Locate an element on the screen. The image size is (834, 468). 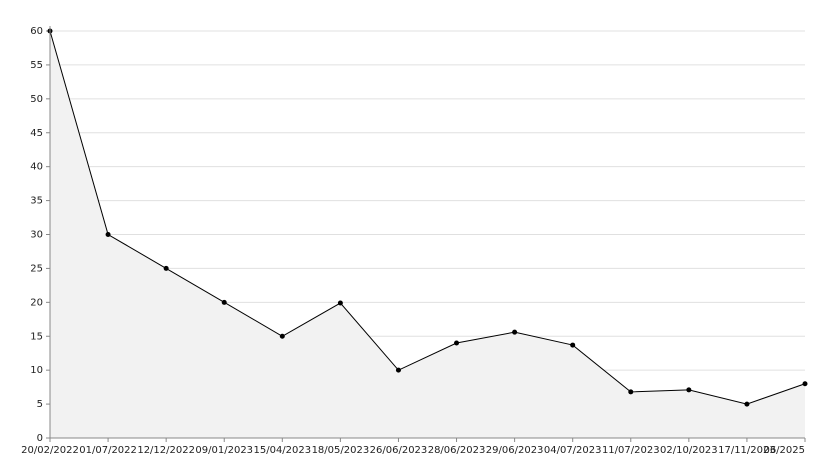
x-tick-label: 28/06/2023 is located at coordinates (457, 450).